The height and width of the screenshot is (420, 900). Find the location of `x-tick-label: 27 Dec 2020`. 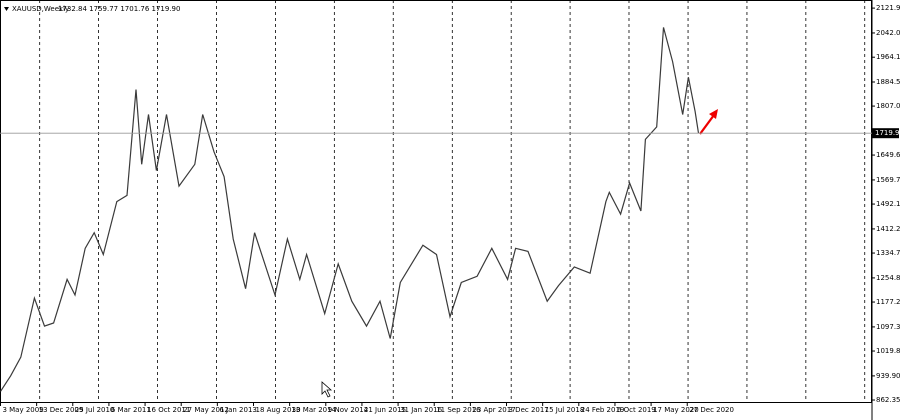

x-tick-label: 27 Dec 2020 is located at coordinates (711, 410).